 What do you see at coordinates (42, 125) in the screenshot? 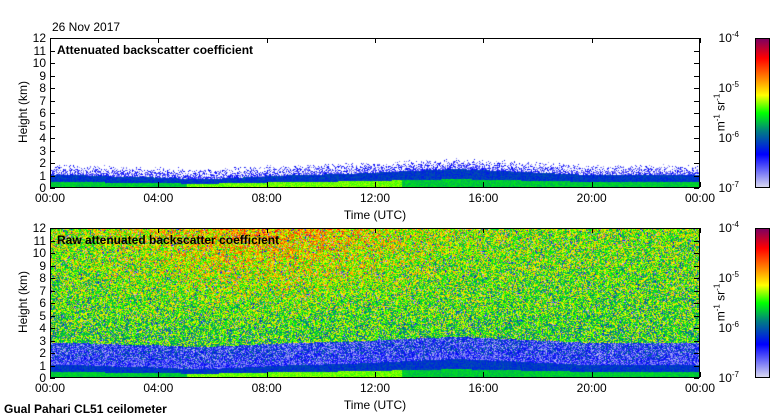
I see `y-tick-label: 5` at bounding box center [42, 125].